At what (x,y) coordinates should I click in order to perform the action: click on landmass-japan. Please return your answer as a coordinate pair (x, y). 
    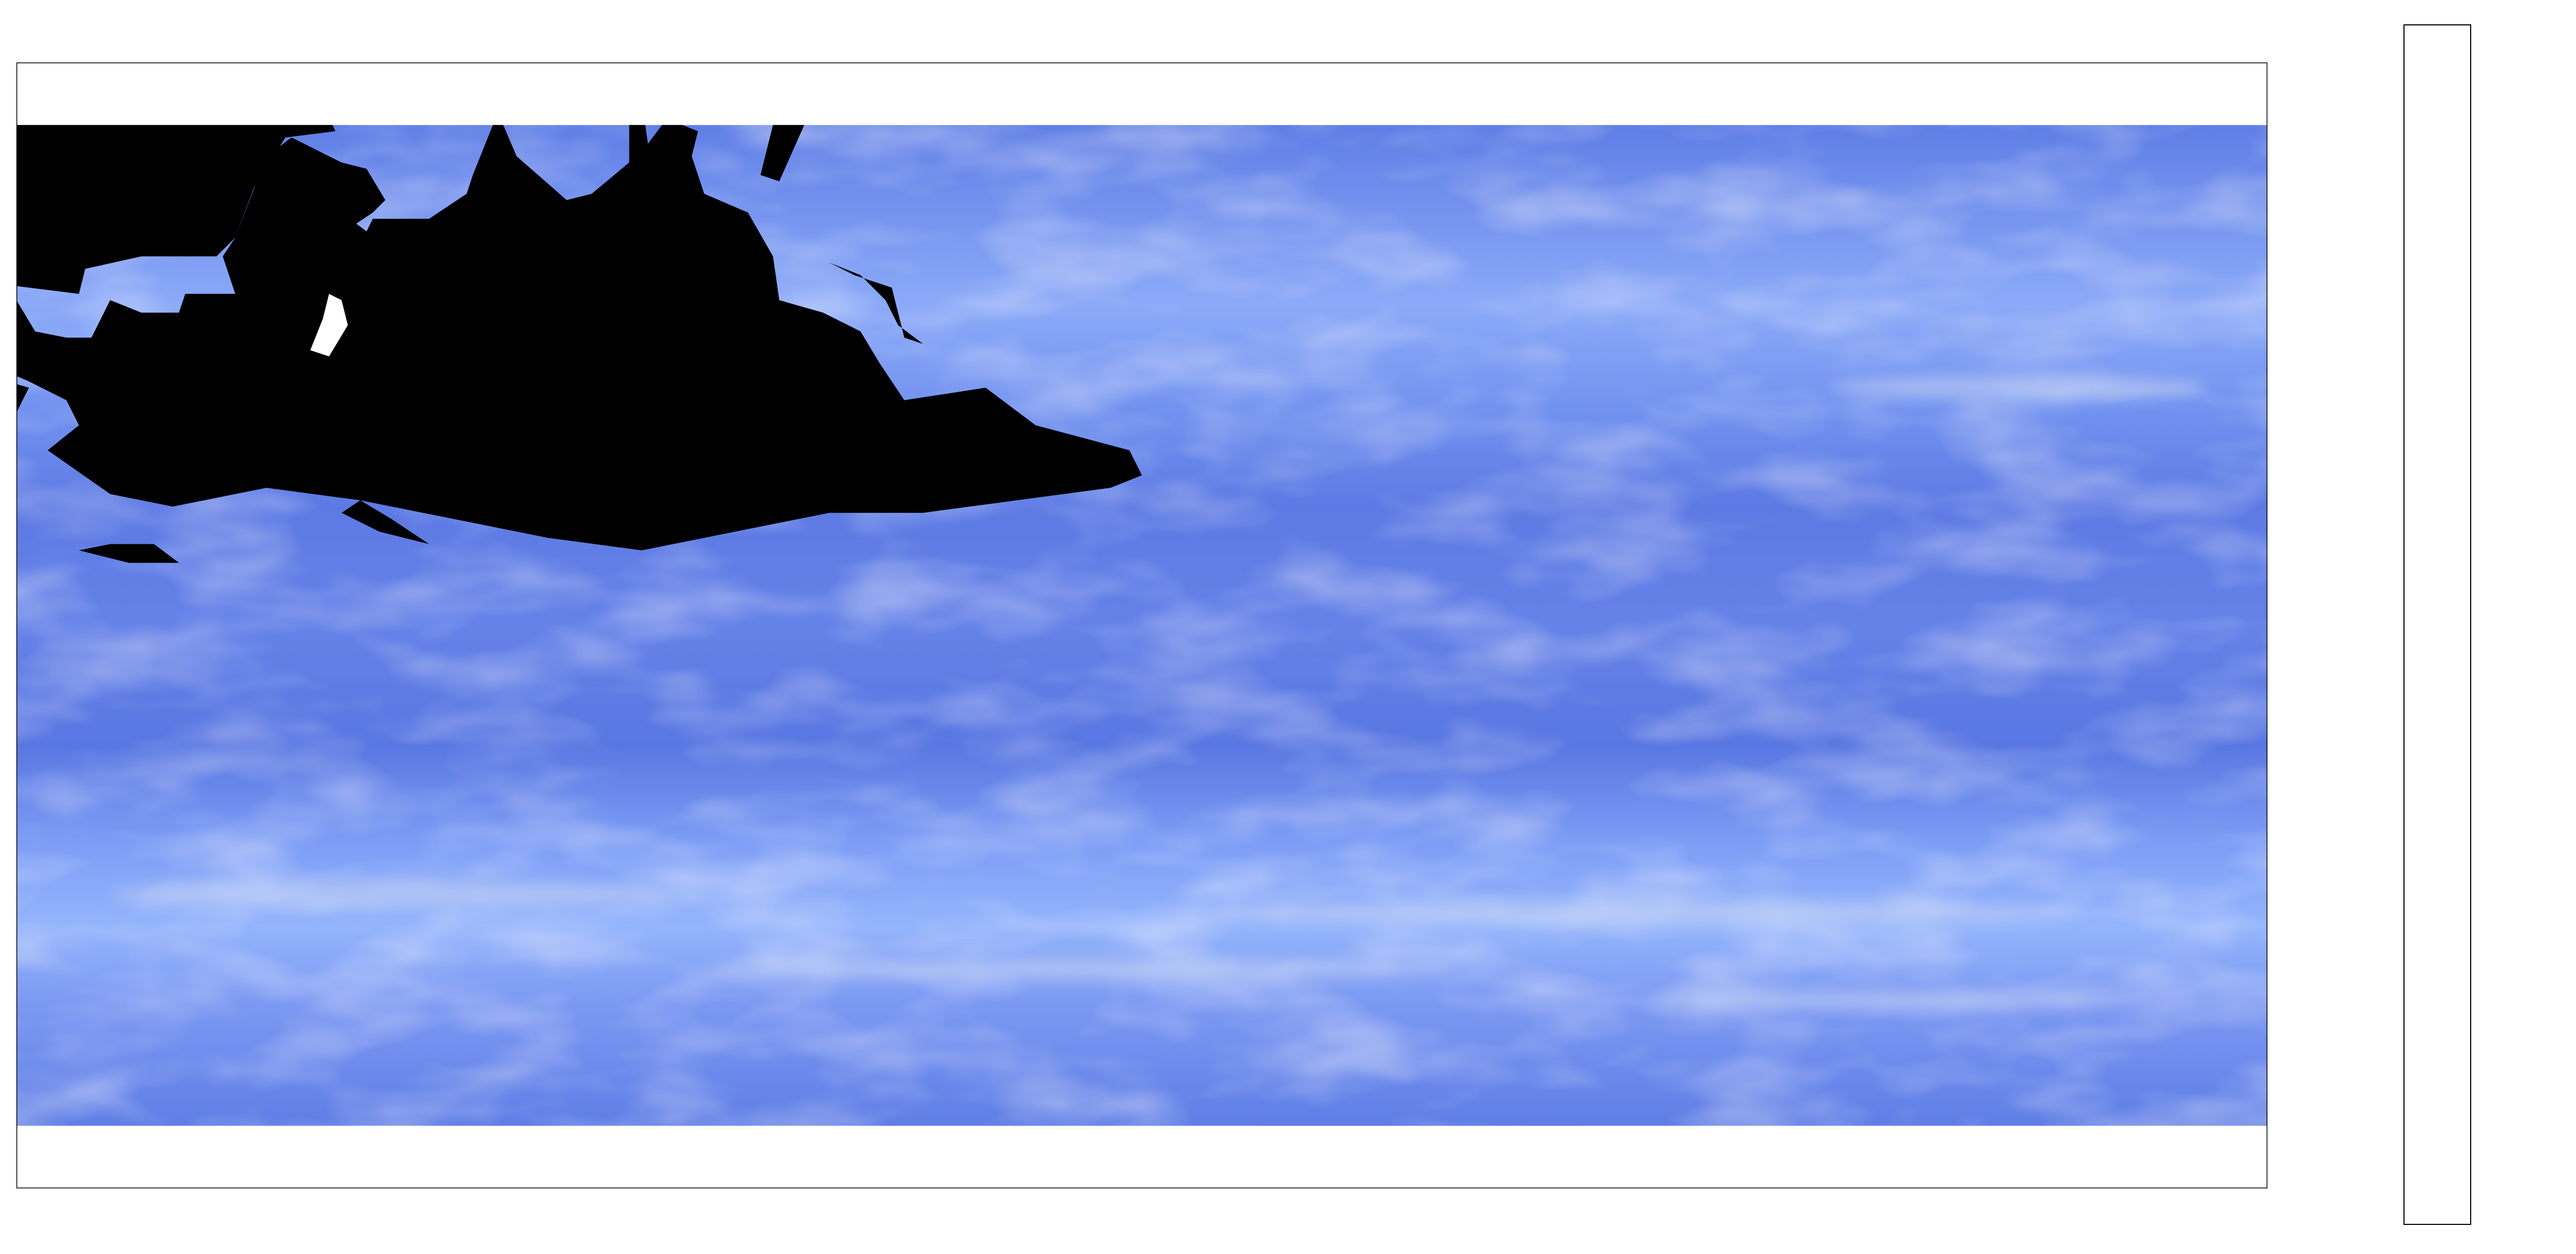
    Looking at the image, I should click on (876, 303).